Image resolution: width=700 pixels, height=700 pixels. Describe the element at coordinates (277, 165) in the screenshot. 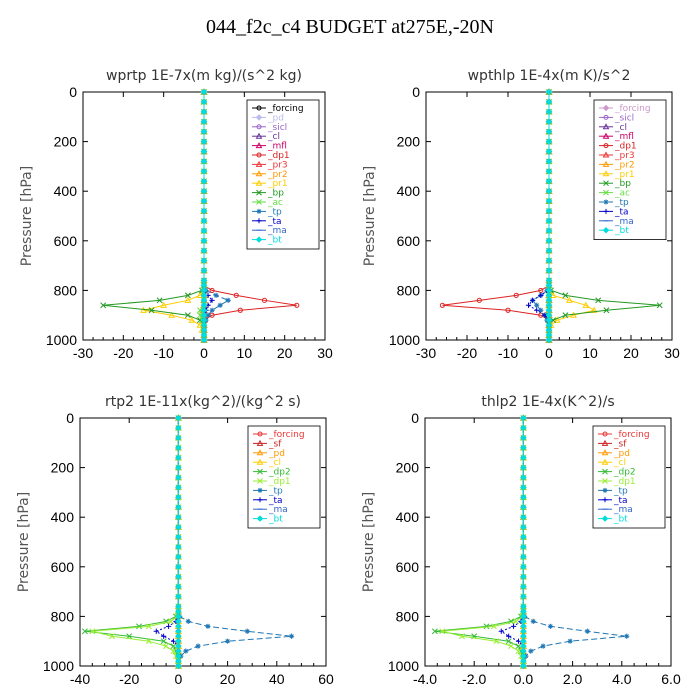

I see `legend-entry: _pr3` at that location.